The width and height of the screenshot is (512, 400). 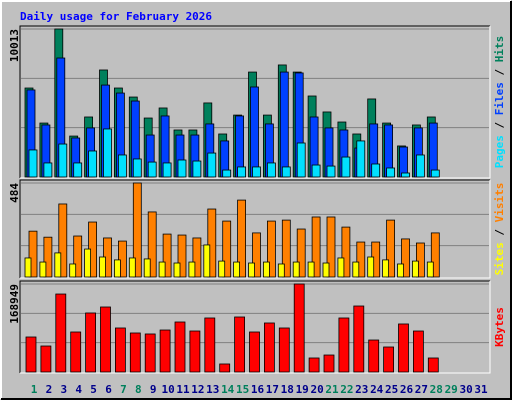 I want to click on x-tick-label: 27, so click(x=421, y=389).